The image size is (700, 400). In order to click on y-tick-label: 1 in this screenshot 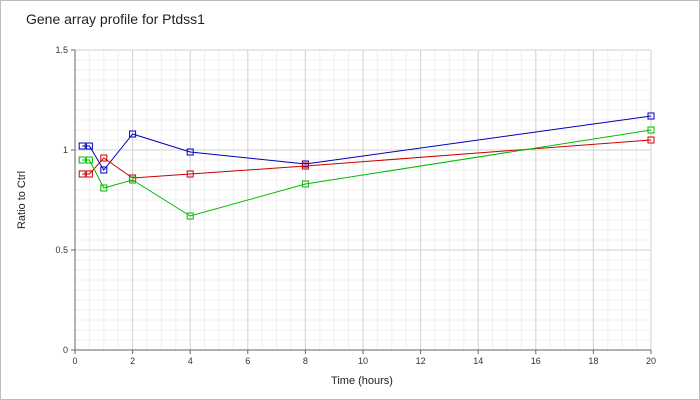, I will do `click(65, 150)`.